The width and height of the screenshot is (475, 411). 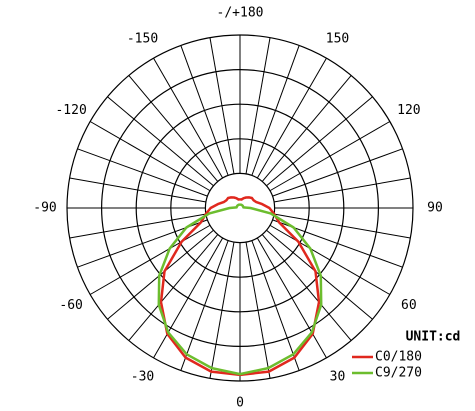 What do you see at coordinates (240, 403) in the screenshot?
I see `angle-tick-label: 0` at bounding box center [240, 403].